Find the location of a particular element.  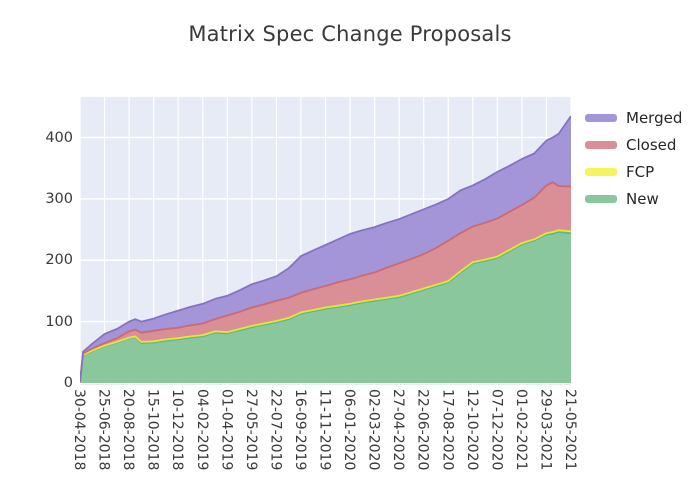

x-tick-label: 20-08-2018 is located at coordinates (128, 430).